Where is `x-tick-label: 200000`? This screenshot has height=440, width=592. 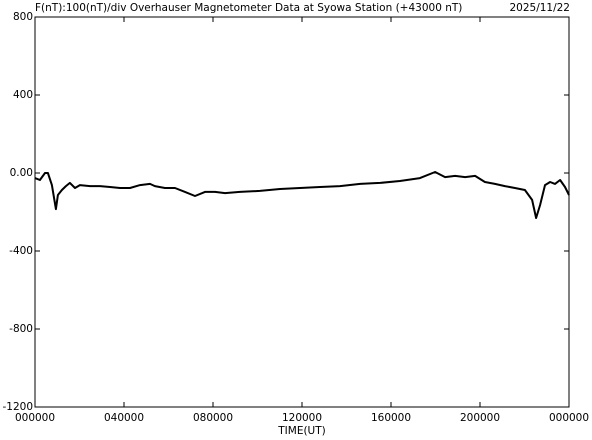 x-tick-label: 200000 is located at coordinates (480, 418).